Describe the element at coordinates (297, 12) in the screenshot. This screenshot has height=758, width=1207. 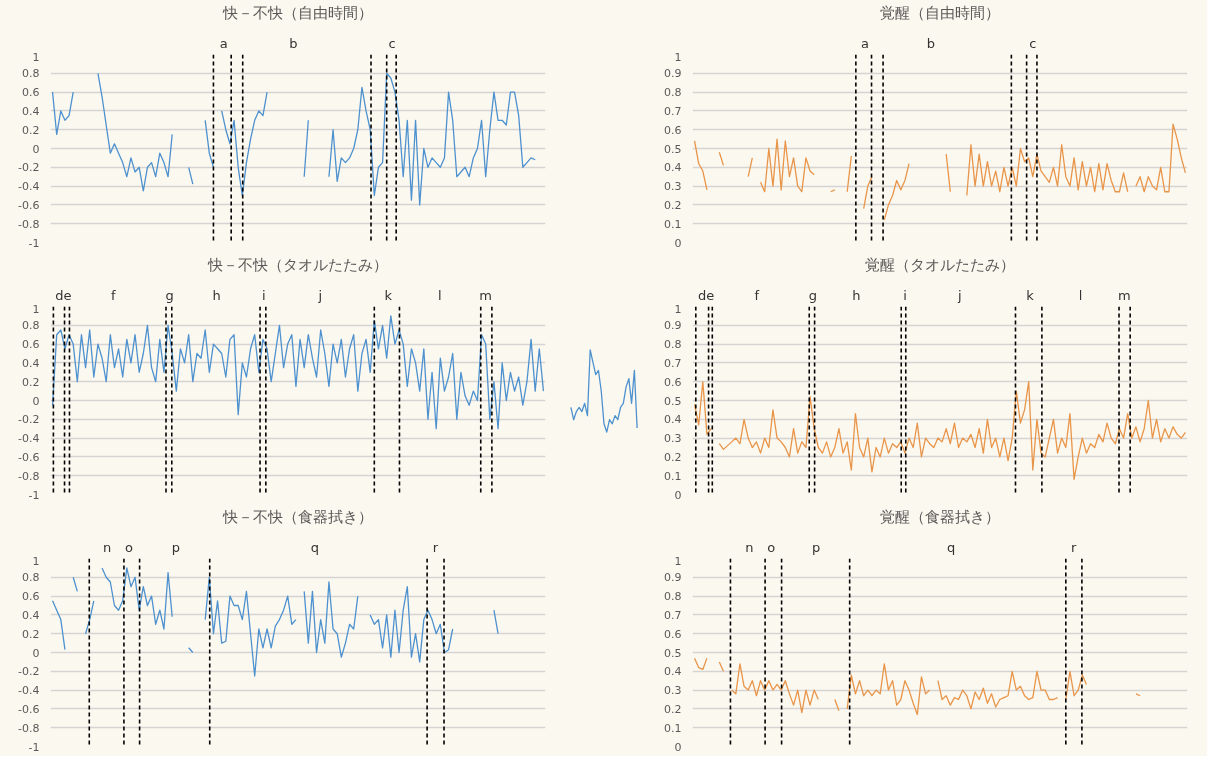
I see `chart-title: 快－不快（自由時間）` at that location.